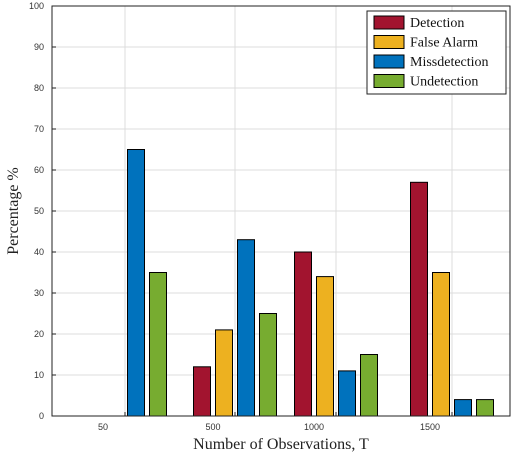  Describe the element at coordinates (41, 416) in the screenshot. I see `y-tick-label: 0` at that location.